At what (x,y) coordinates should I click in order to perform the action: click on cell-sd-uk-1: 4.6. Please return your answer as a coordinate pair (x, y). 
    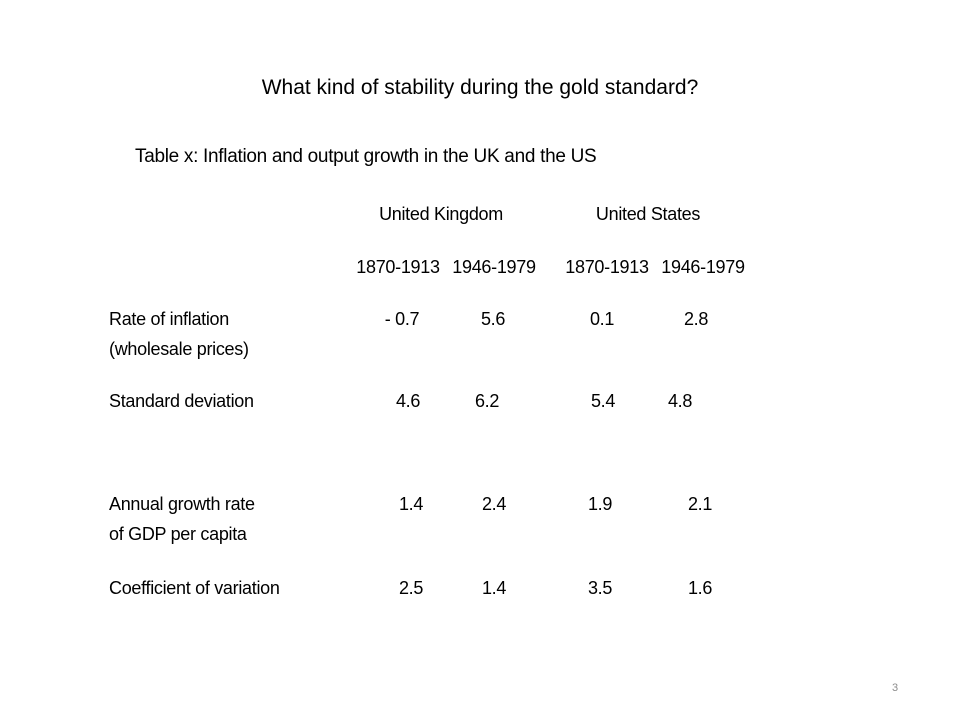
    Looking at the image, I should click on (408, 401).